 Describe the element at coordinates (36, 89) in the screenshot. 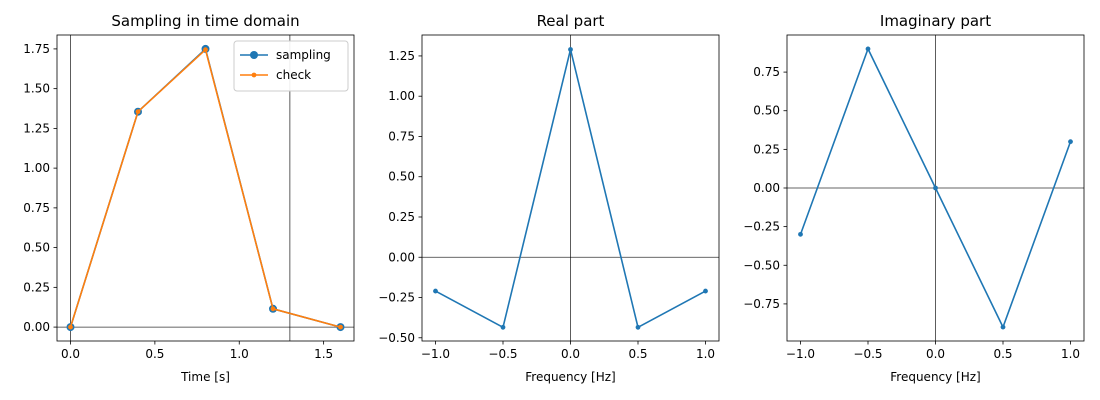

I see `y-tick-label: 1.50` at that location.